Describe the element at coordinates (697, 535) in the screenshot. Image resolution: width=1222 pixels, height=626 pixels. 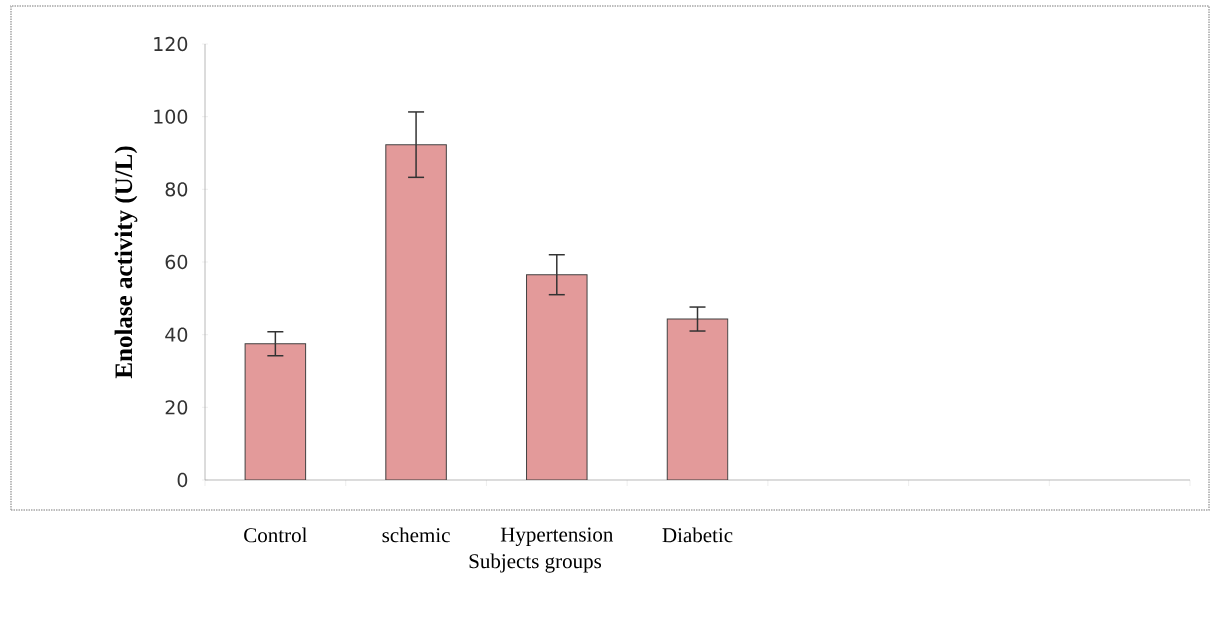
I see `x-tick-label: Diabetic` at that location.